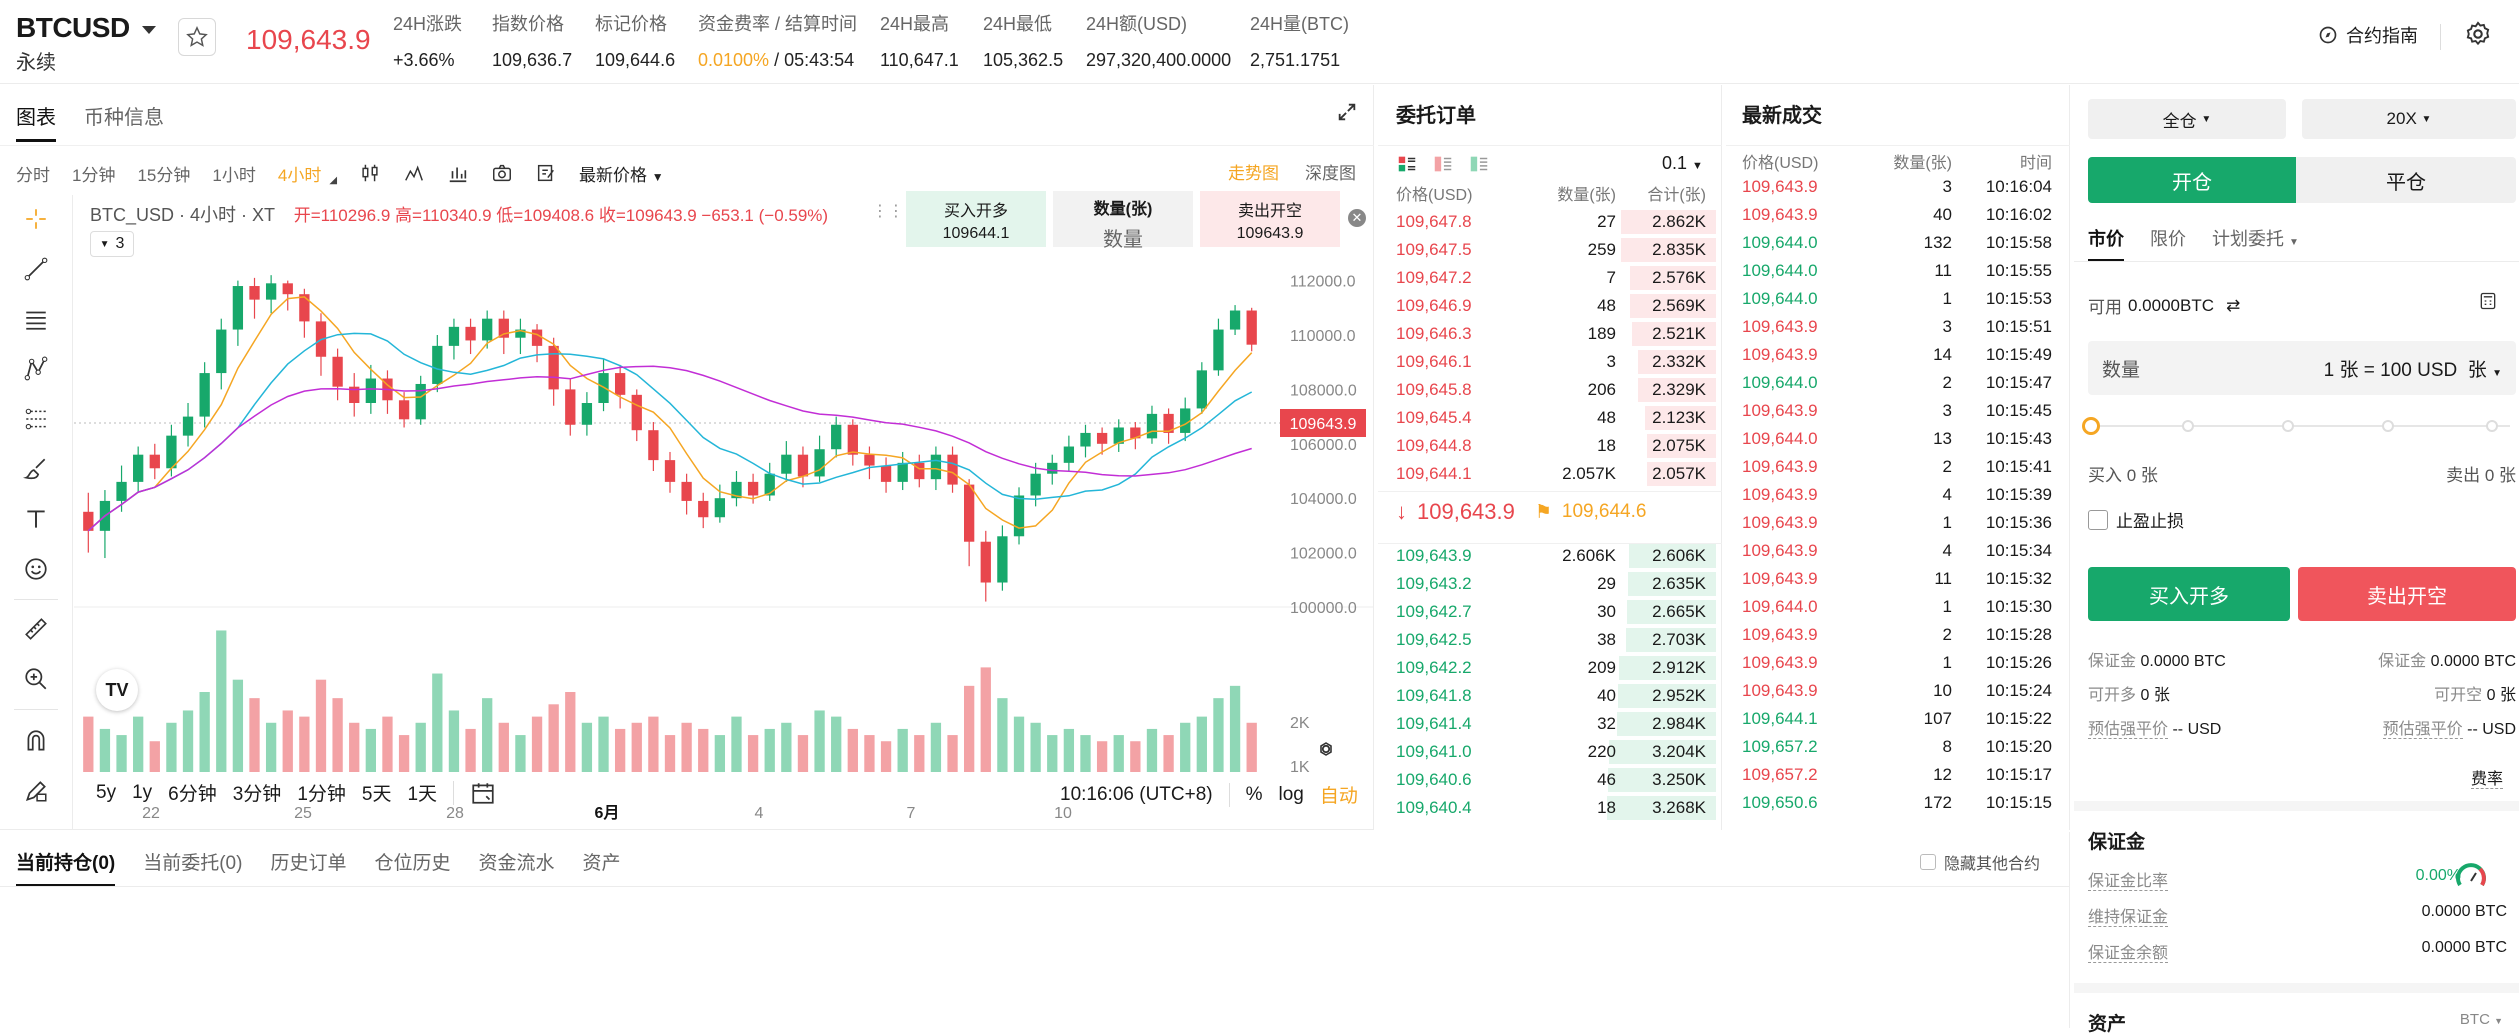 This screenshot has width=2519, height=1036. What do you see at coordinates (36, 679) in the screenshot?
I see `zoom-tool` at bounding box center [36, 679].